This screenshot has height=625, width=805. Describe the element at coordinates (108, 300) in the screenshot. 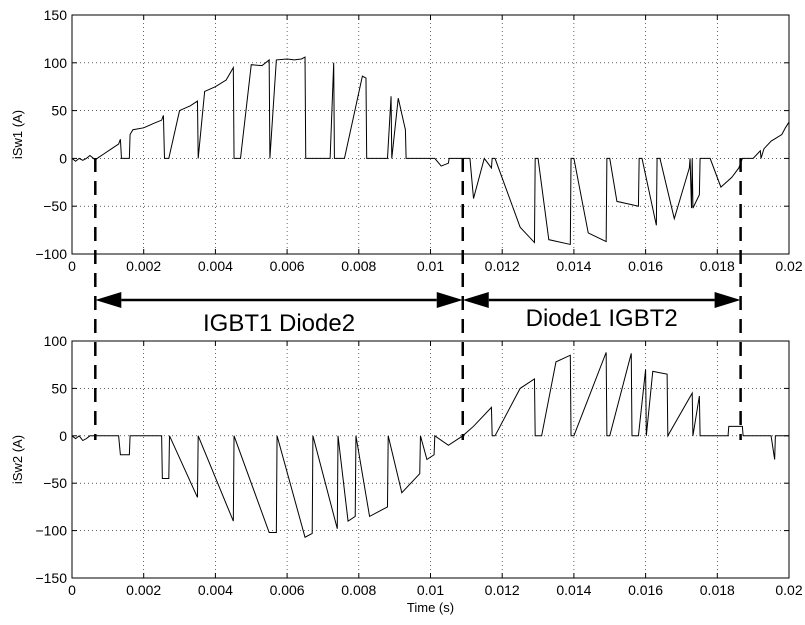

I see `region1-arrow-left-head` at that location.